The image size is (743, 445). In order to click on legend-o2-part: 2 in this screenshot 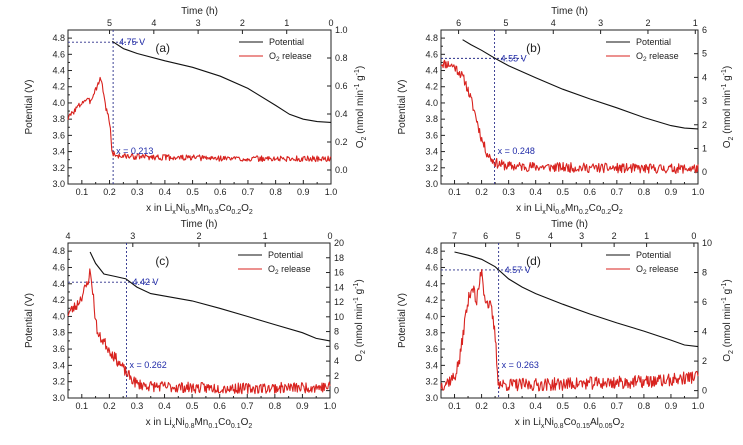, I will do `click(645, 272)`.